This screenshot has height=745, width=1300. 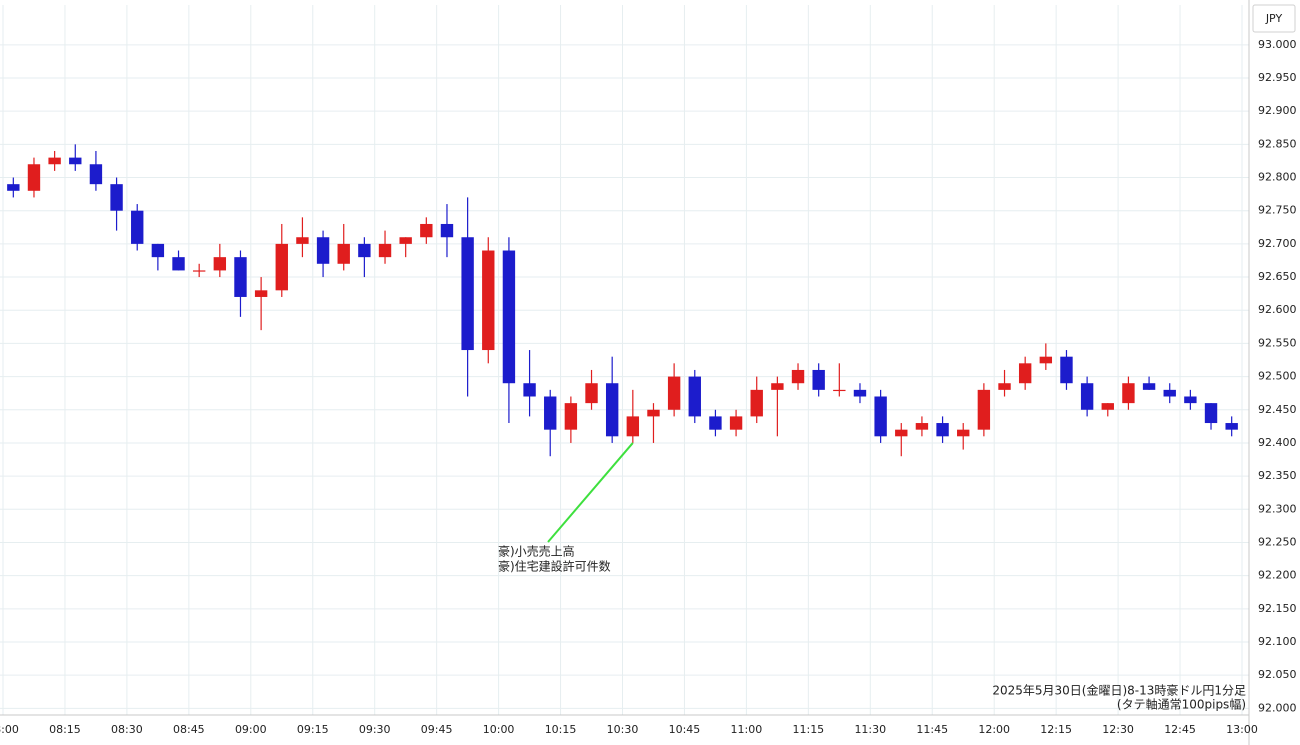 I want to click on caption: 2025年5月30日(金曜日)8-13時豪ドル円1分足, so click(x=1119, y=690).